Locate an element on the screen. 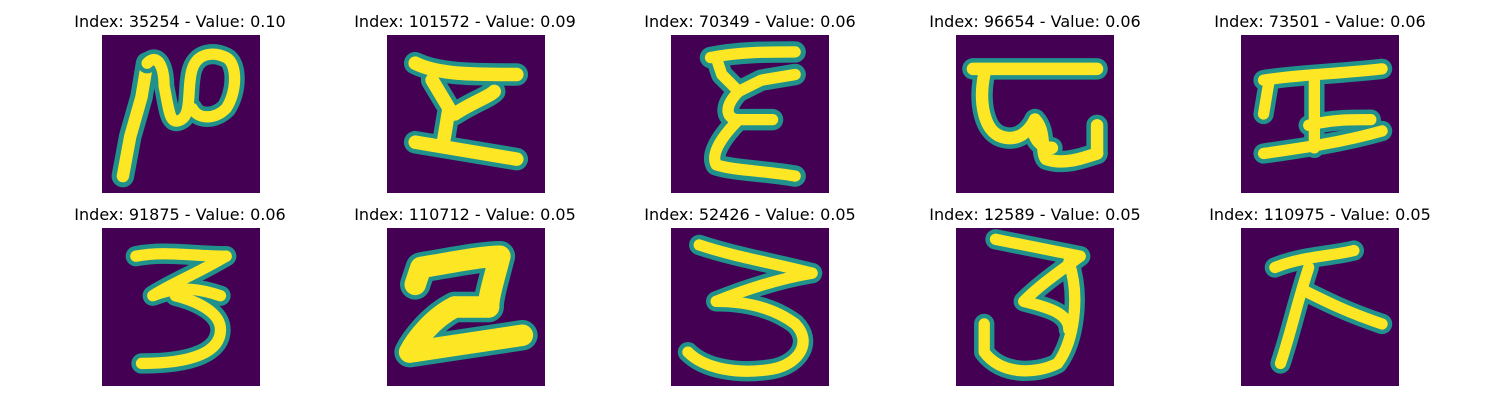 Image resolution: width=1500 pixels, height=400 pixels. panel-title-2: Index: 101572 - Value: 0.09 is located at coordinates (465, 21).